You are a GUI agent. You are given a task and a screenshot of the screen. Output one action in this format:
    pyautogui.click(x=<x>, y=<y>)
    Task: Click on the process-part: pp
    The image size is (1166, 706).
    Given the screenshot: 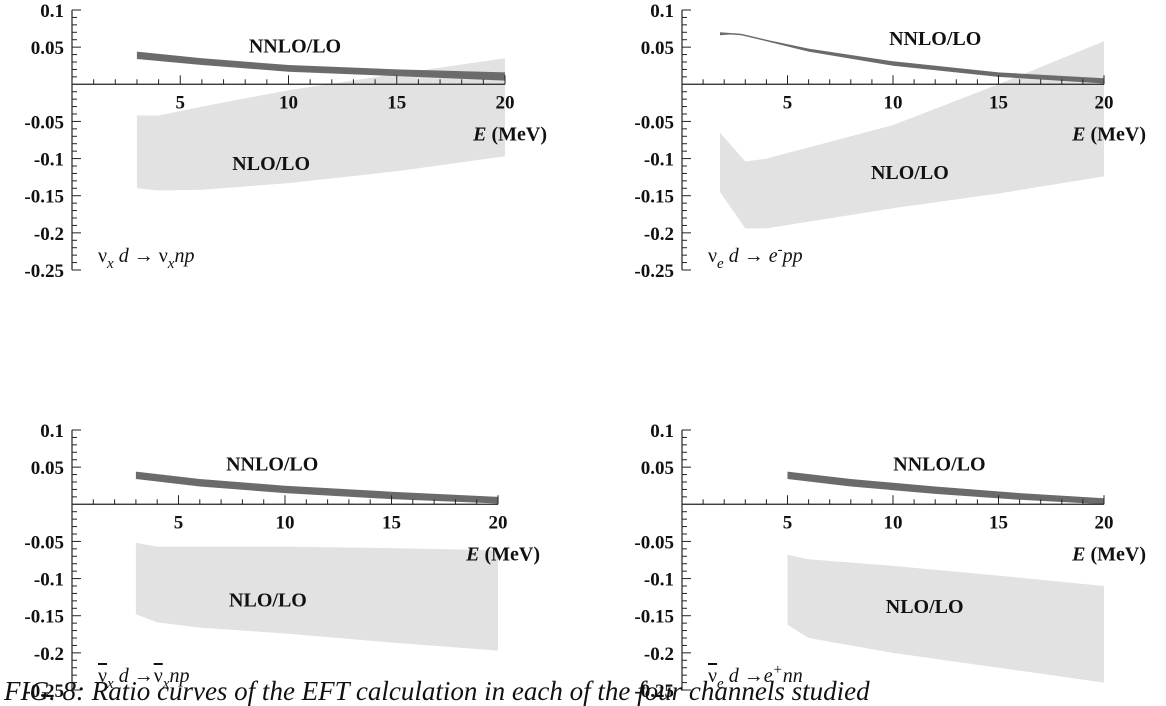 What is the action you would take?
    pyautogui.click(x=792, y=256)
    